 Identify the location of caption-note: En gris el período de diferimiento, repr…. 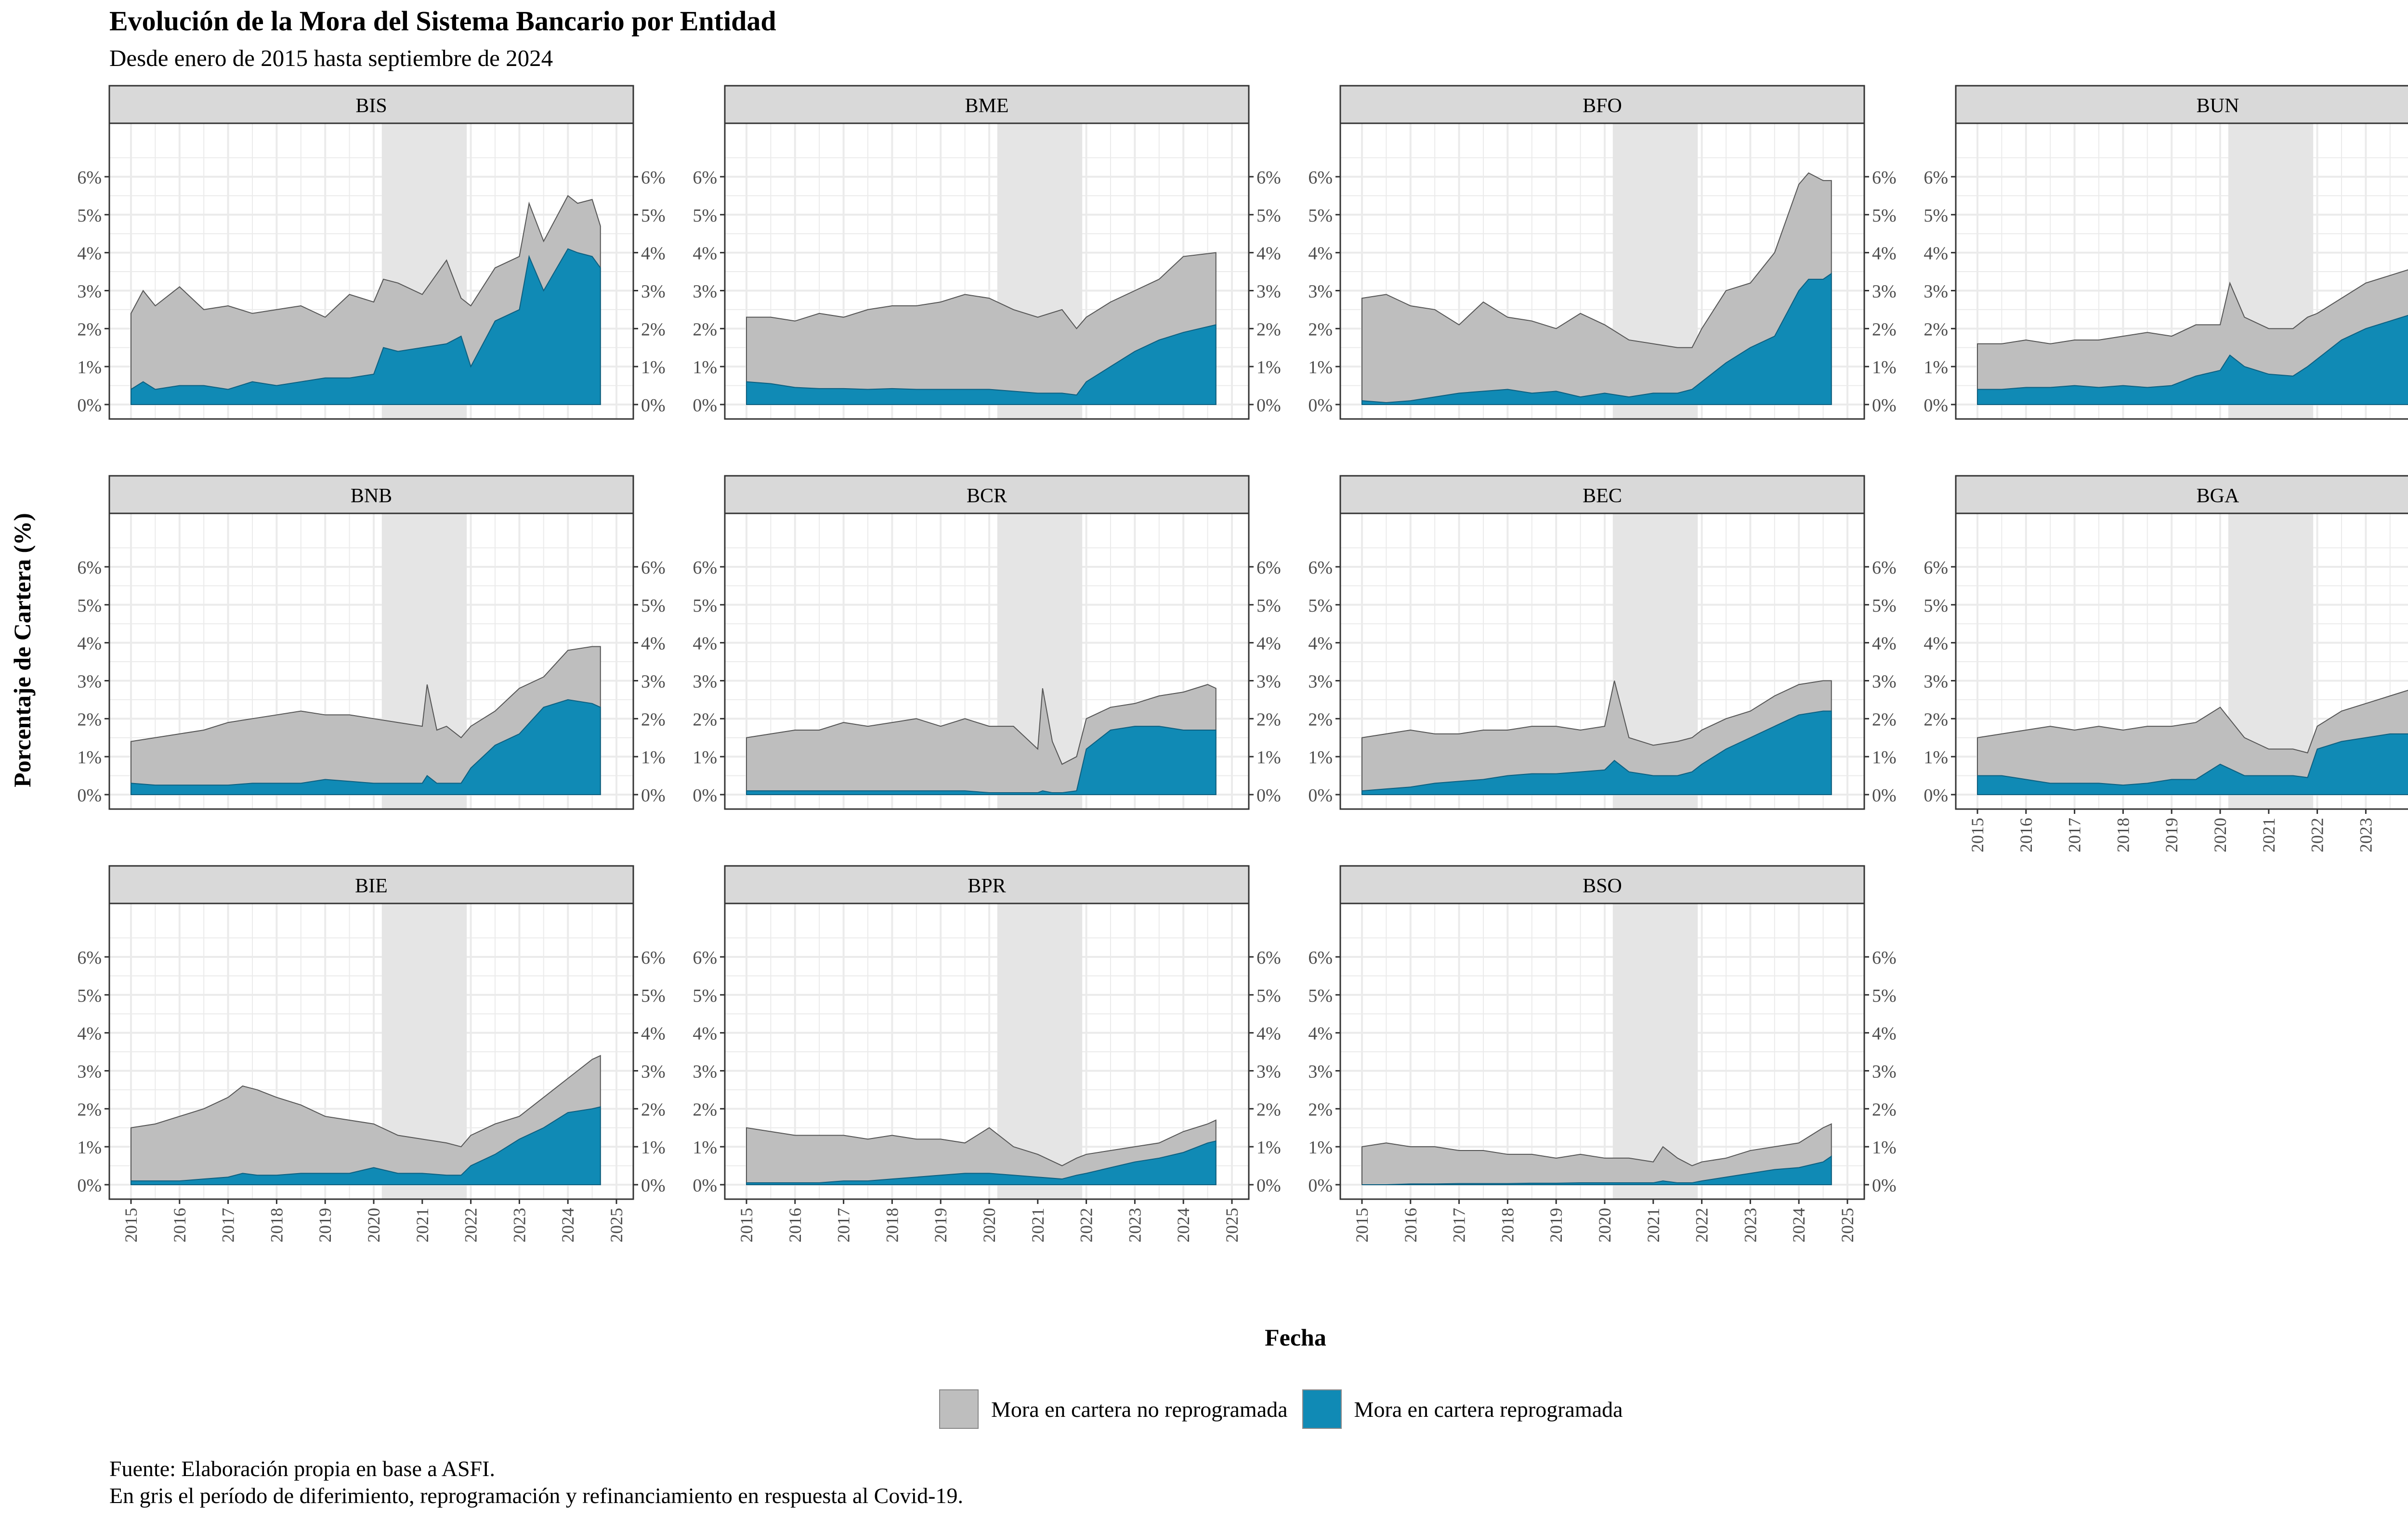
(536, 1495).